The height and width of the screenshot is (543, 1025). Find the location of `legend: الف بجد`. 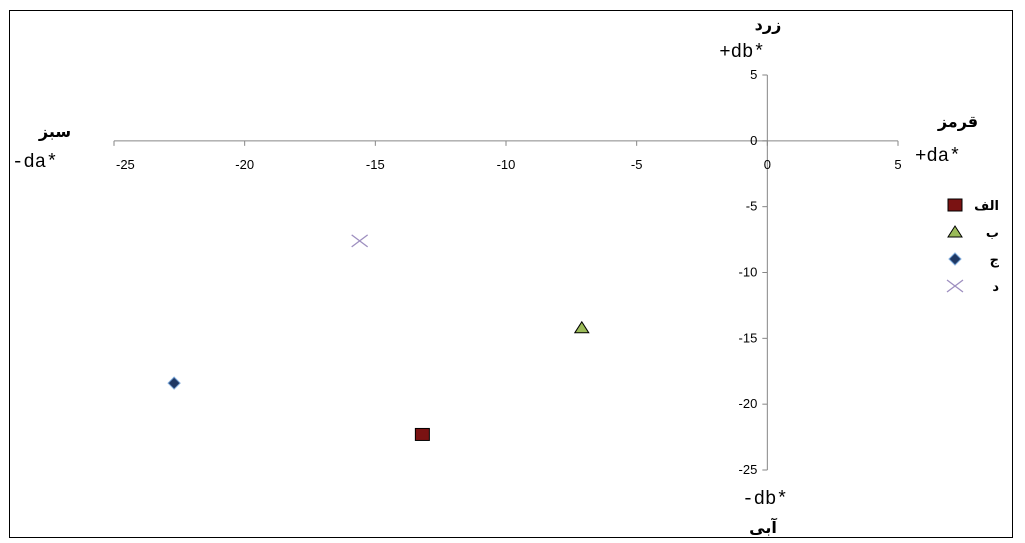

legend: الف بجد is located at coordinates (973, 246).